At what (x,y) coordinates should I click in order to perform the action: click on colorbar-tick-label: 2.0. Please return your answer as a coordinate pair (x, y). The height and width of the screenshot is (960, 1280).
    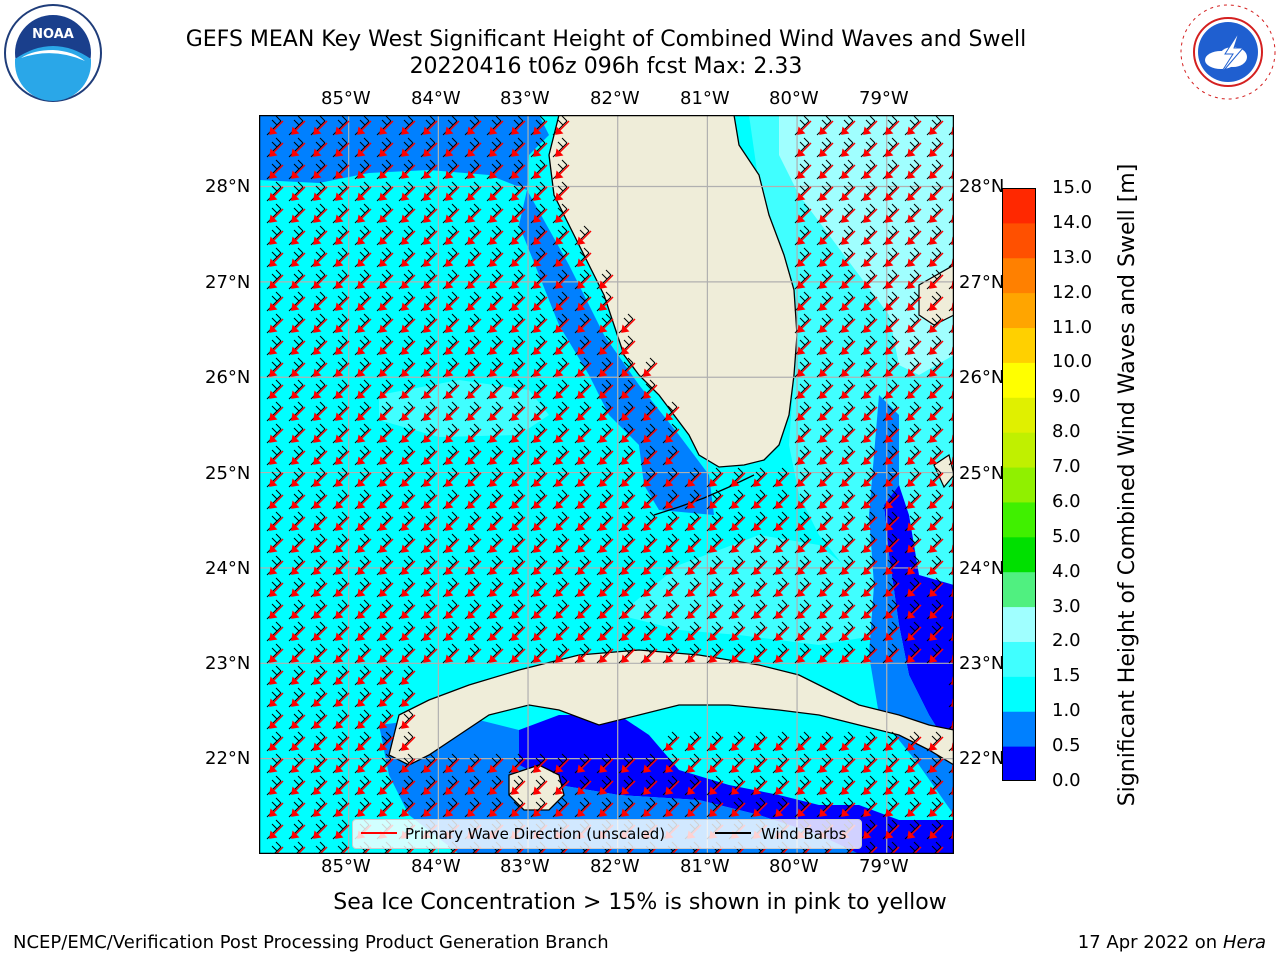
    Looking at the image, I should click on (1066, 641).